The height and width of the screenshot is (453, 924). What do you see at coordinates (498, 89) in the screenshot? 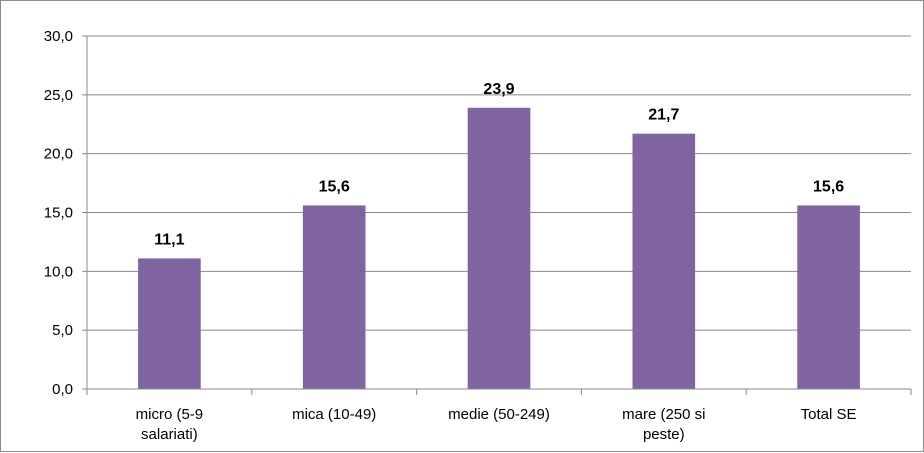
I see `data-label-3: 23,9` at bounding box center [498, 89].